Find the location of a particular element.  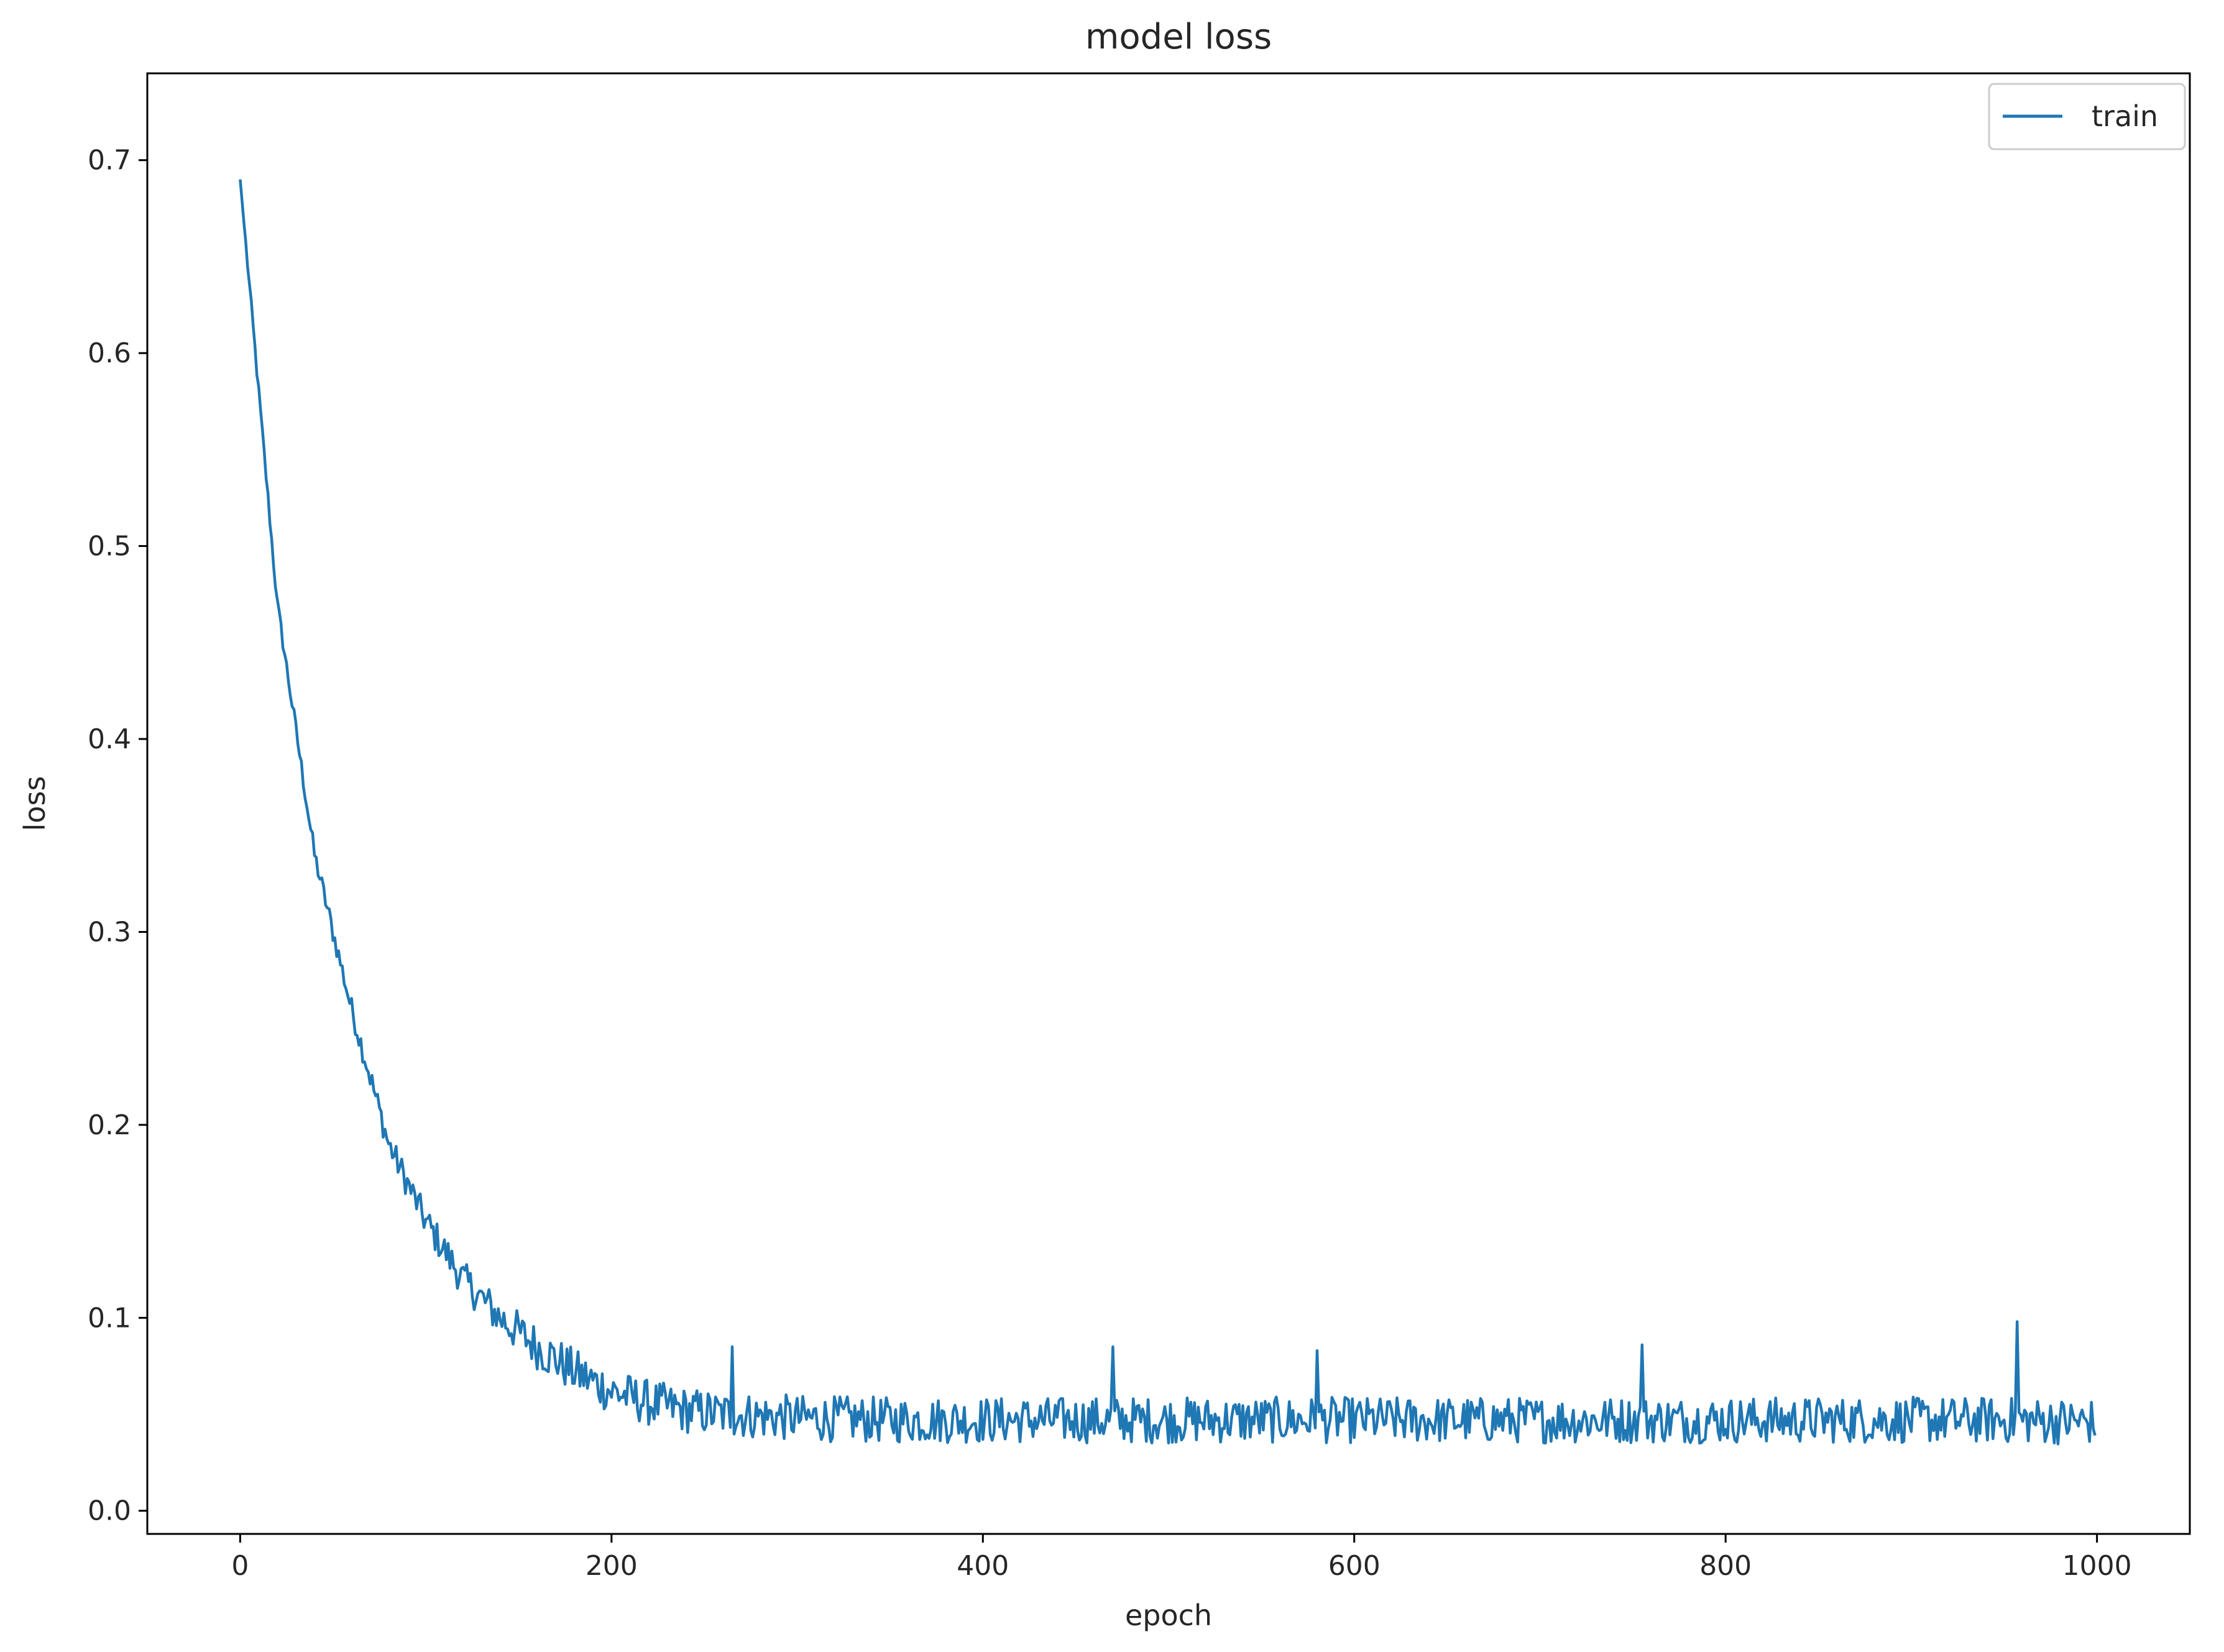

x-tick-label: 400 is located at coordinates (983, 1566).